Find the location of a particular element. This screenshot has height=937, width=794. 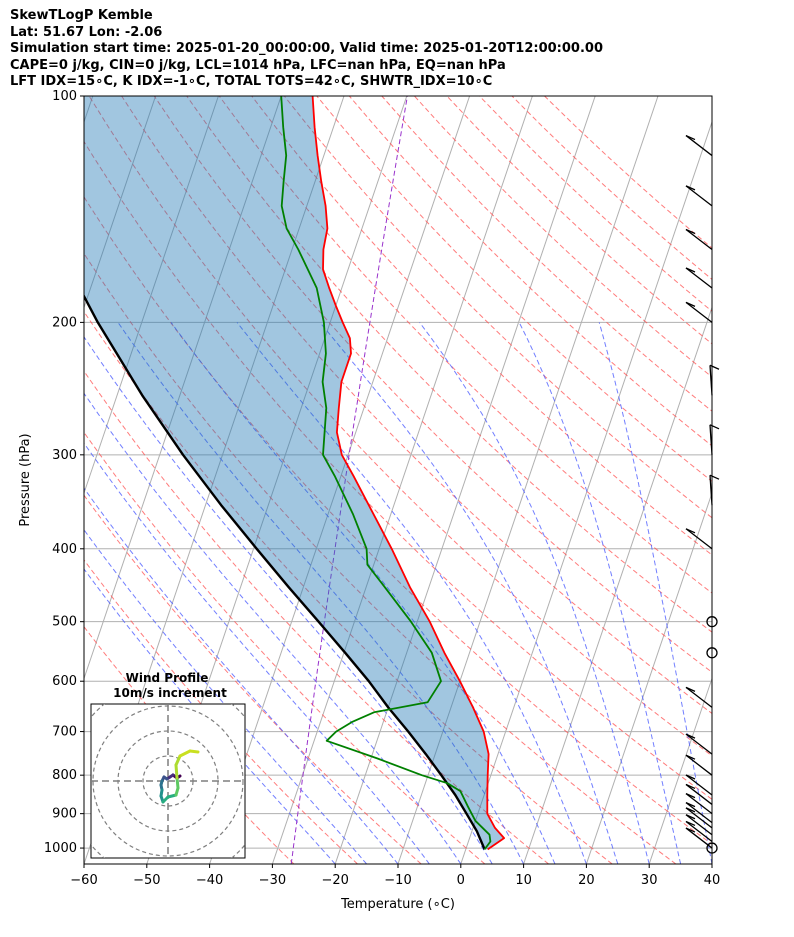

x-tick-label: 40 is located at coordinates (712, 880).